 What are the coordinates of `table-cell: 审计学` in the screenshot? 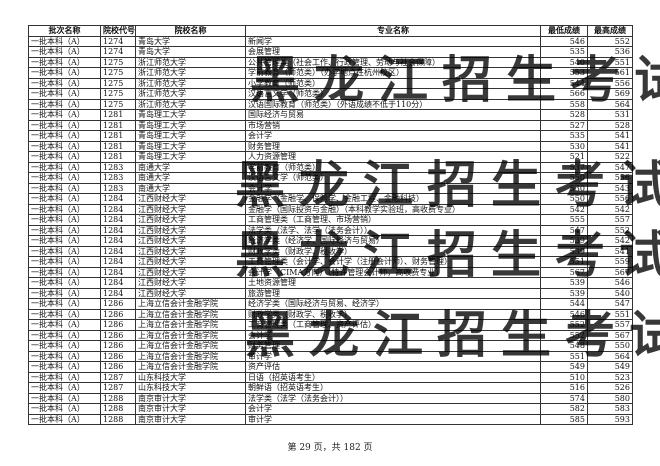 It's located at (393, 356).